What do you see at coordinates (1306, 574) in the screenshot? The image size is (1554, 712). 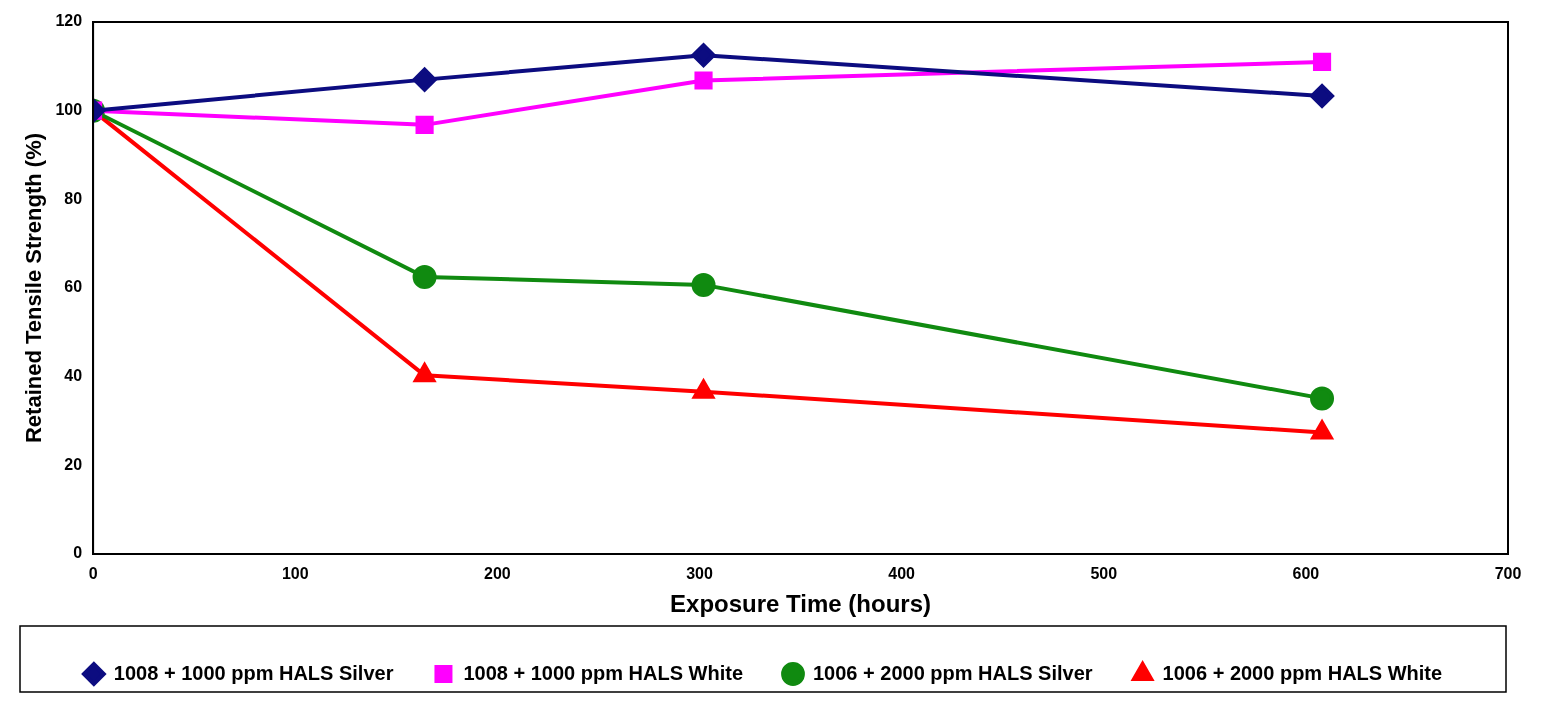 I see `x-tick-label: 600` at bounding box center [1306, 574].